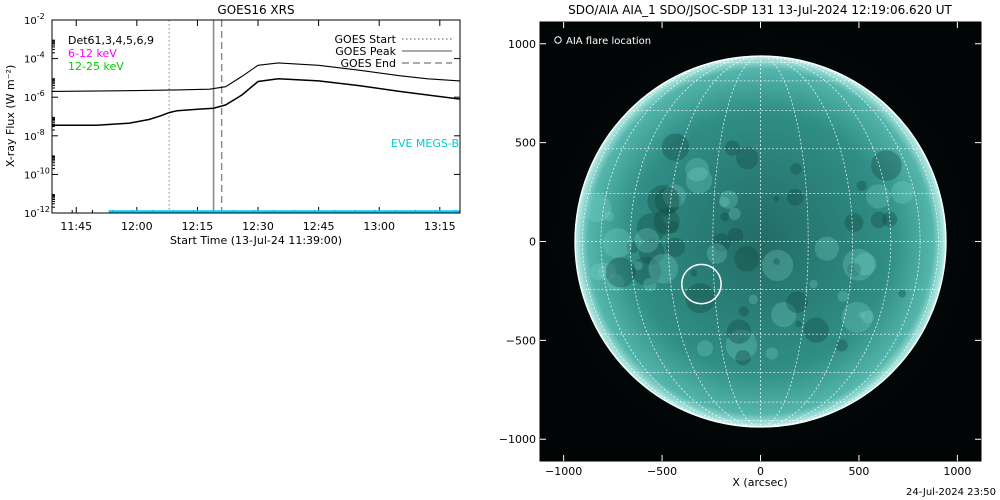 The width and height of the screenshot is (1000, 500). I want to click on goes-x-tick-label: 12:15, so click(198, 226).